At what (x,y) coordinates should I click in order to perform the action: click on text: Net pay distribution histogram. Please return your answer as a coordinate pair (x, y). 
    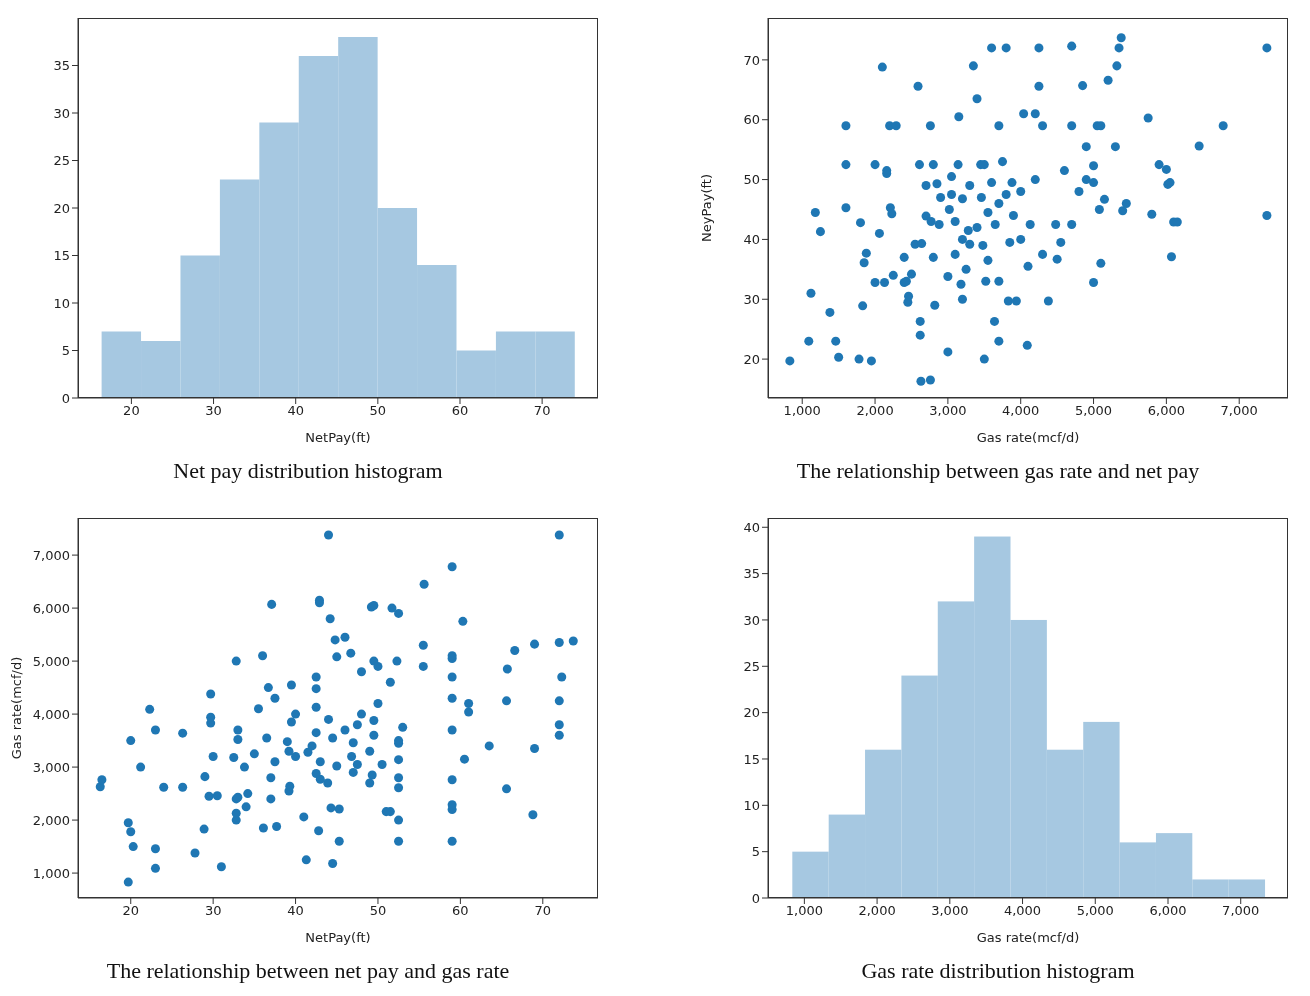
    Looking at the image, I should click on (308, 471).